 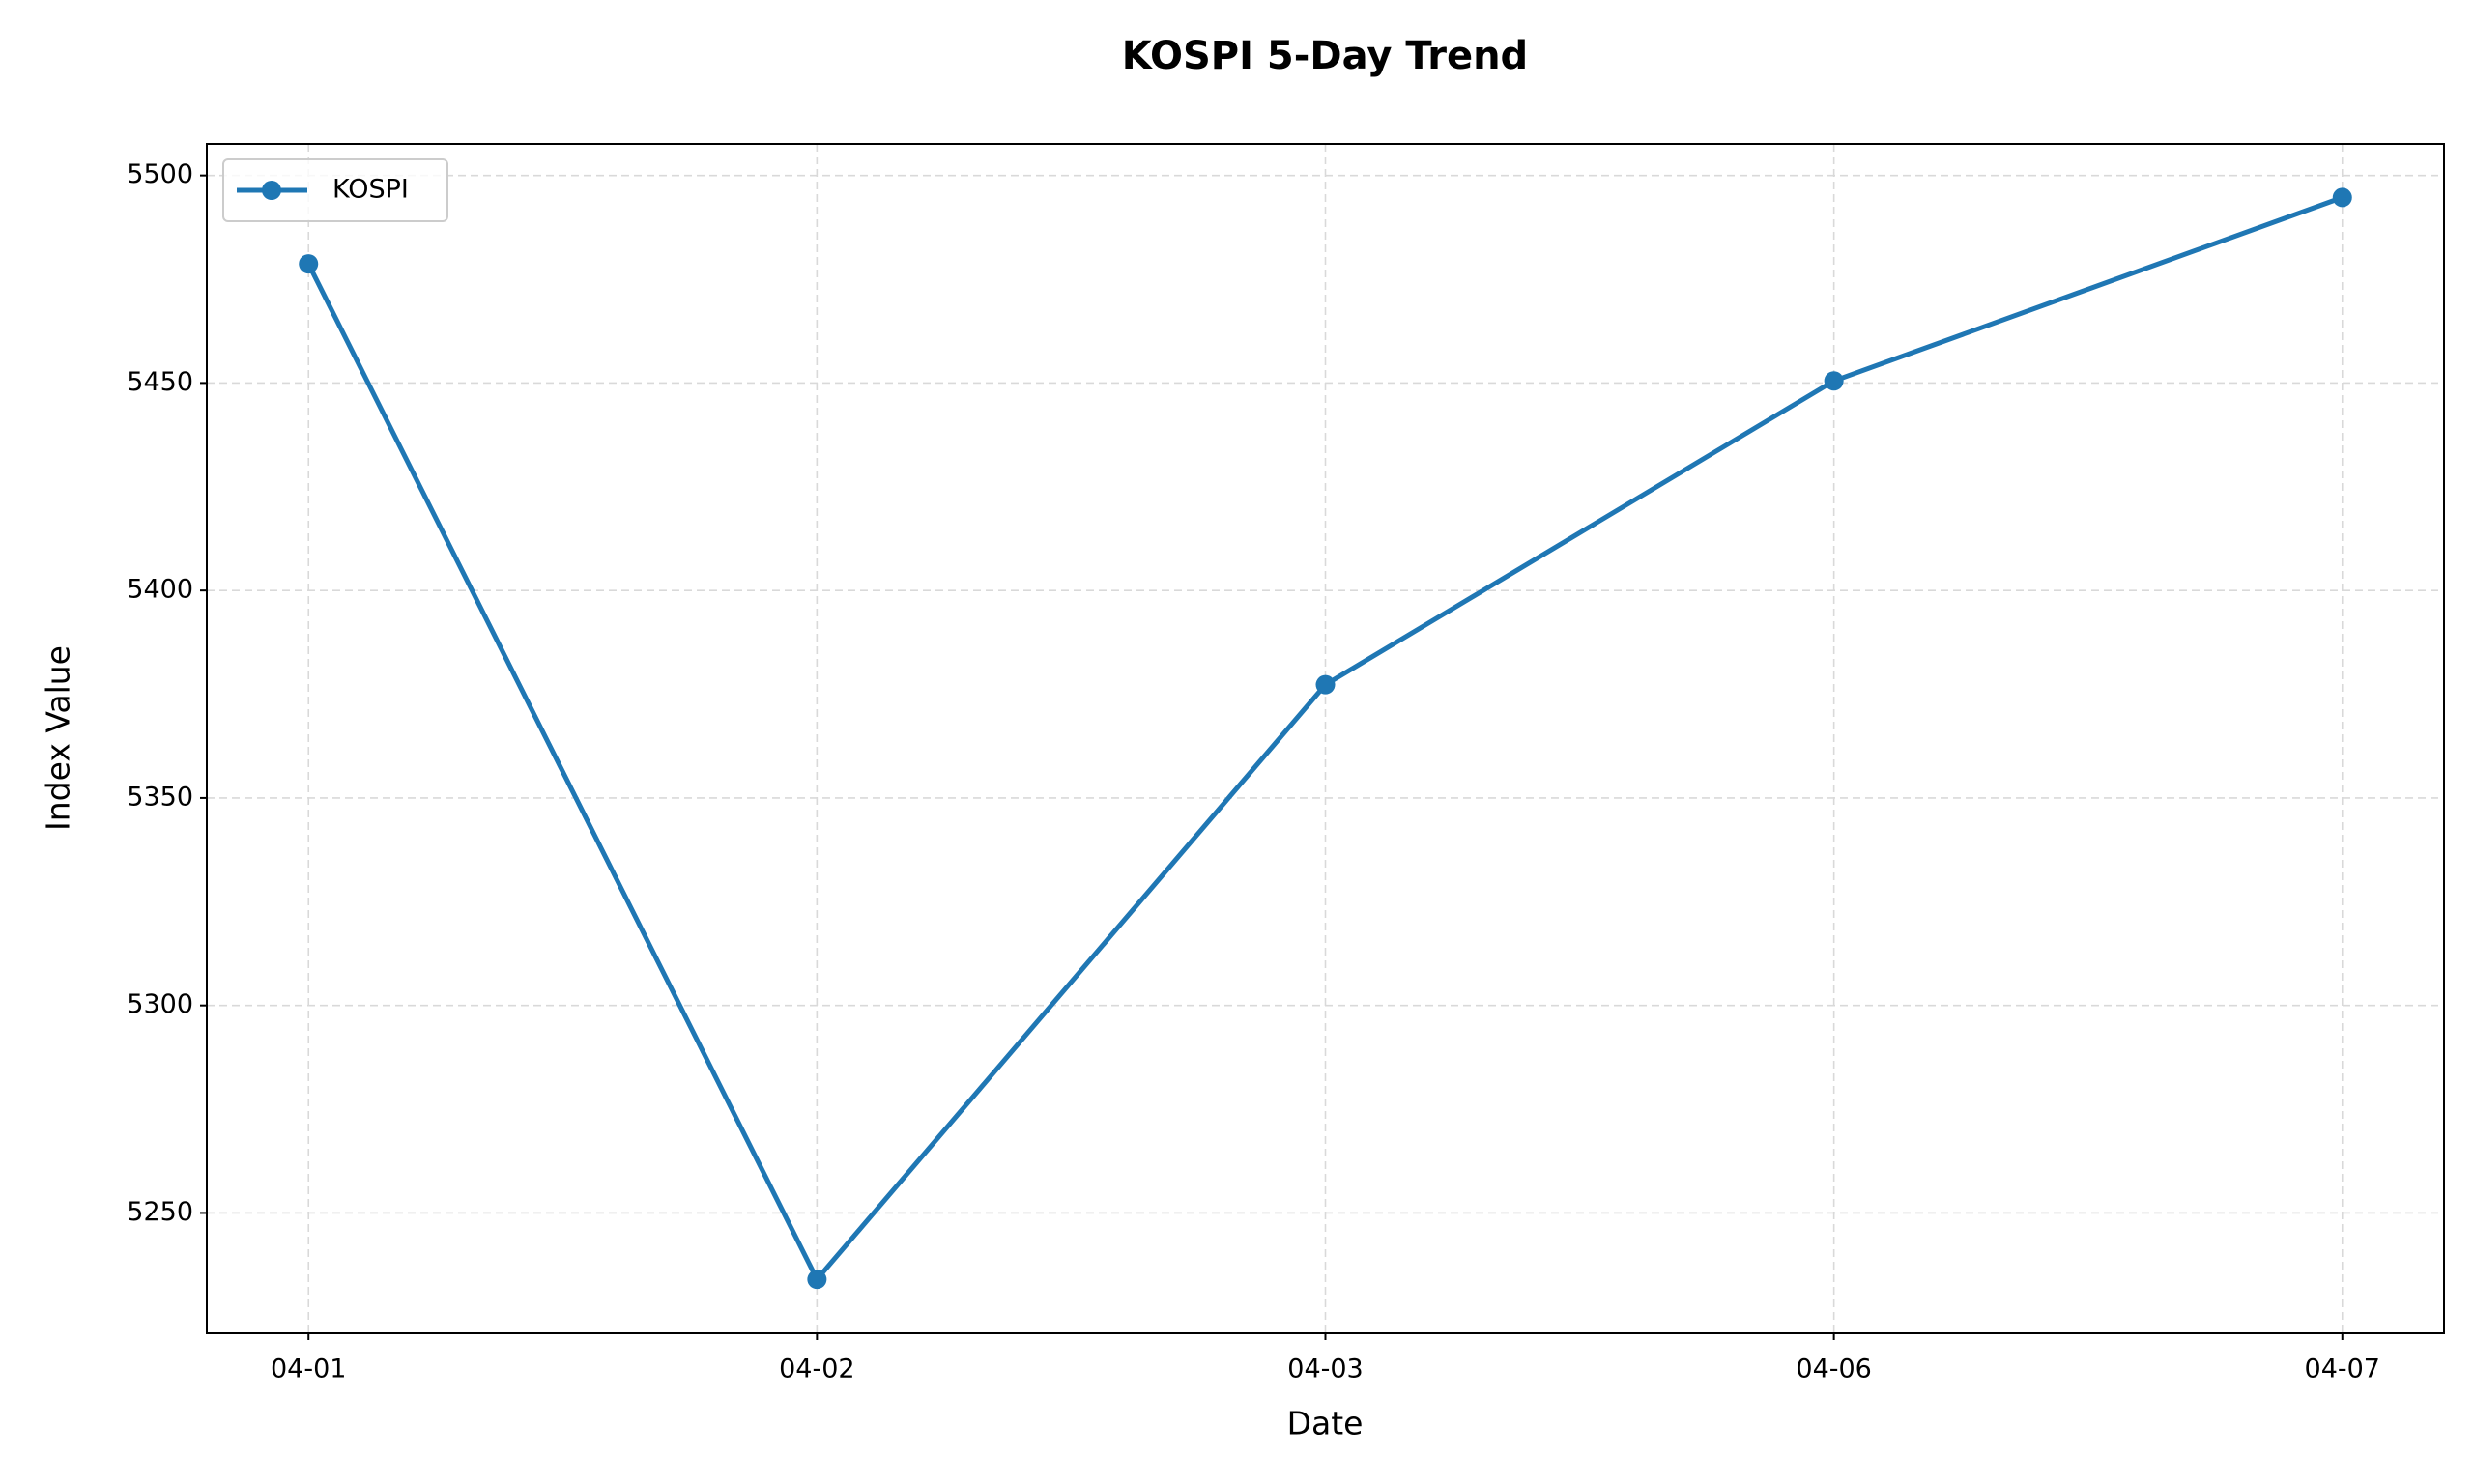 I want to click on legend: KOSPI, so click(x=335, y=190).